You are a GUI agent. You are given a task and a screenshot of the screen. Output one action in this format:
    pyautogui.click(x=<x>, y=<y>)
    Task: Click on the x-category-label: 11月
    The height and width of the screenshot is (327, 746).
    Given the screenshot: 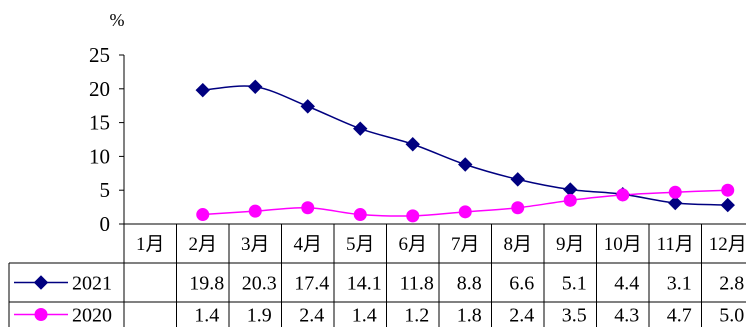 What is the action you would take?
    pyautogui.click(x=675, y=244)
    